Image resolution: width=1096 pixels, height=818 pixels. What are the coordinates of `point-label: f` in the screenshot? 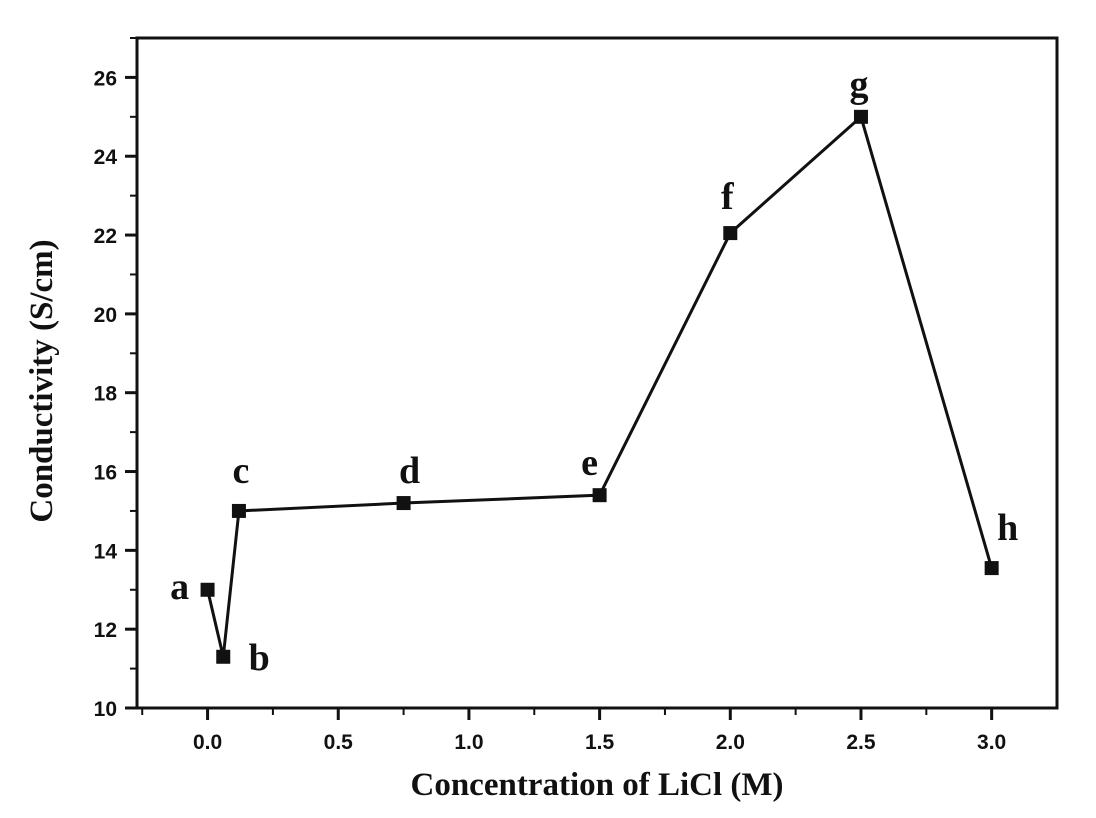 It's located at (728, 197).